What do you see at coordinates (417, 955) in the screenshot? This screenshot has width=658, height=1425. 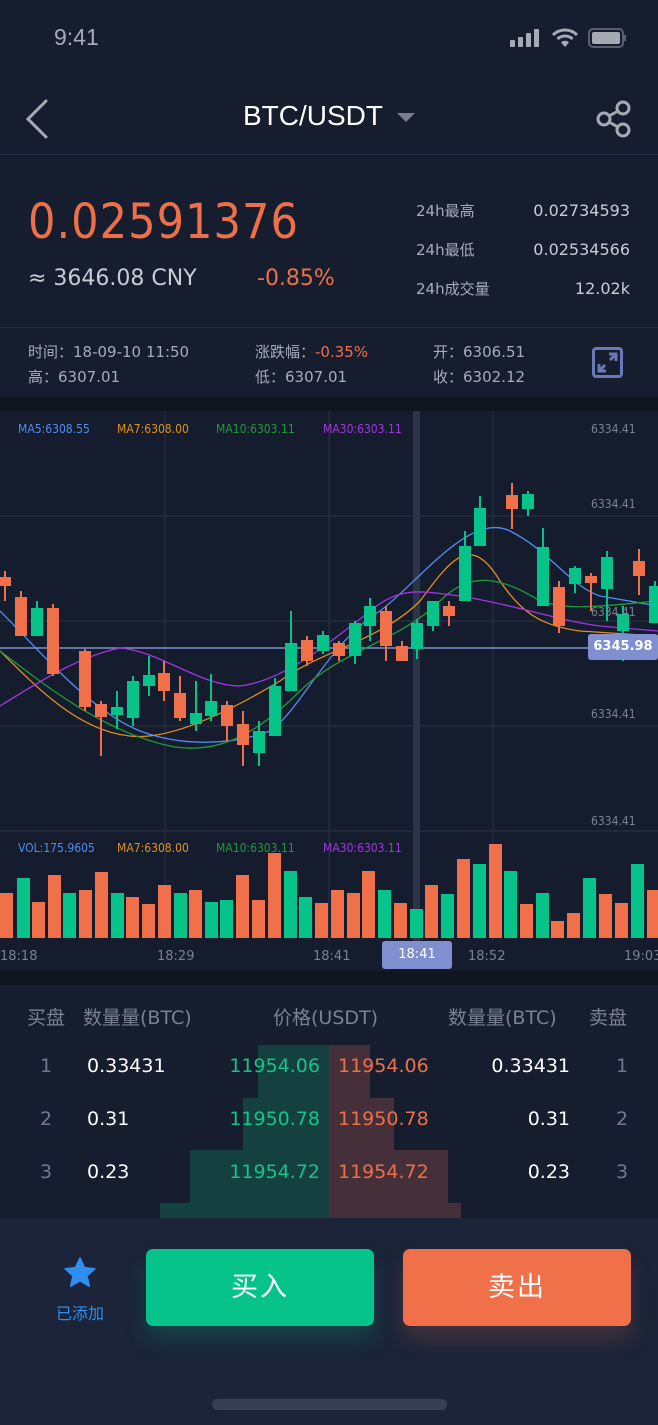 I see `crosshair-time-tag: 18:41` at bounding box center [417, 955].